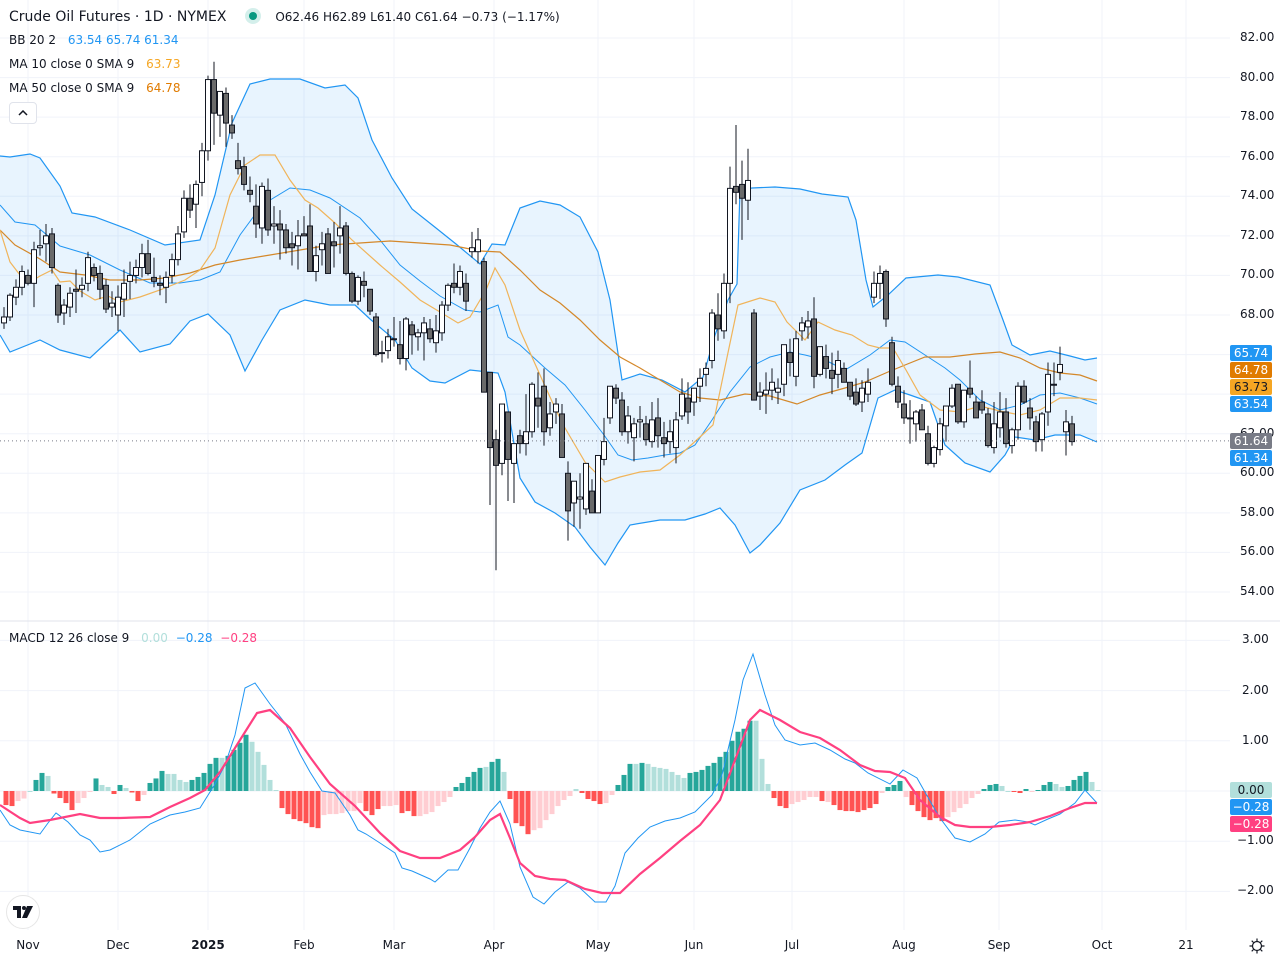  Describe the element at coordinates (118, 17) in the screenshot. I see `symbol-title: Crude Oil Futures · 1D · NYMEX` at that location.